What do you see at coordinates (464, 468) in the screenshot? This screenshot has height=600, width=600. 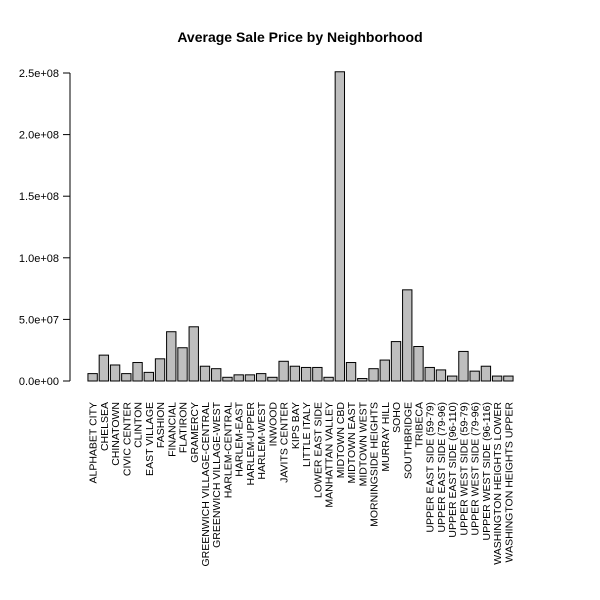 I see `x-category-label: UPPER WEST SIDE (59-79)` at bounding box center [464, 468].